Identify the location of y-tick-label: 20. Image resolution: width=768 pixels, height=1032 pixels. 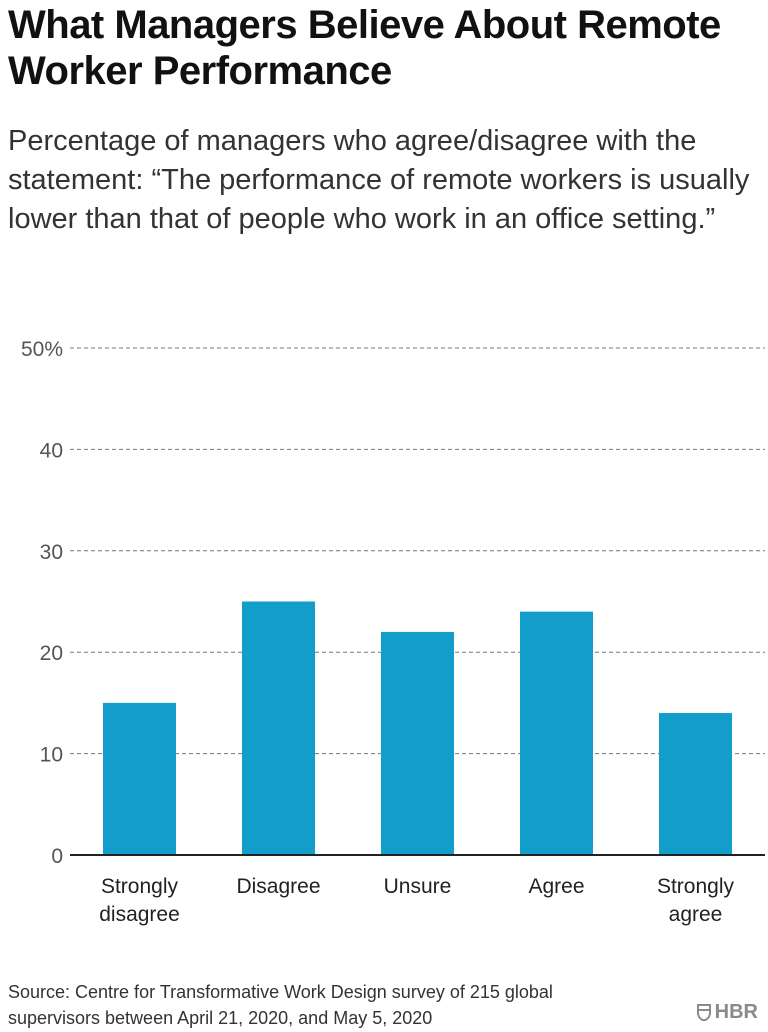
(51, 653).